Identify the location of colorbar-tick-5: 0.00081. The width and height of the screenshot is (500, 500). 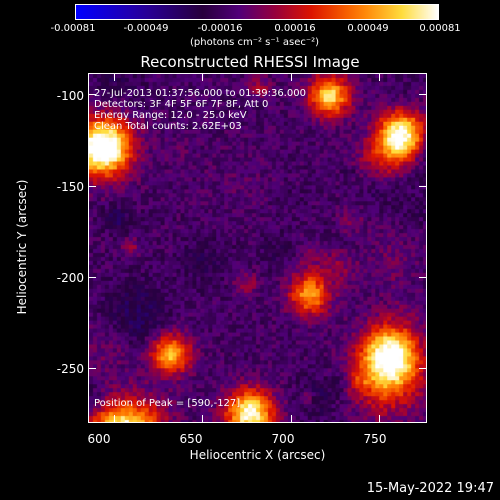
(440, 28).